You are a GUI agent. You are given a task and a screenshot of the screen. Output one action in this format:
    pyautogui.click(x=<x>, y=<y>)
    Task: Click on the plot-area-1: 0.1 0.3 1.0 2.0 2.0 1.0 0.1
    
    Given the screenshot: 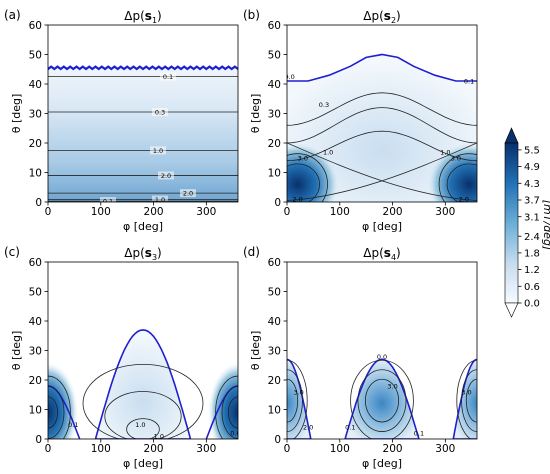 What is the action you would take?
    pyautogui.click(x=143, y=115)
    